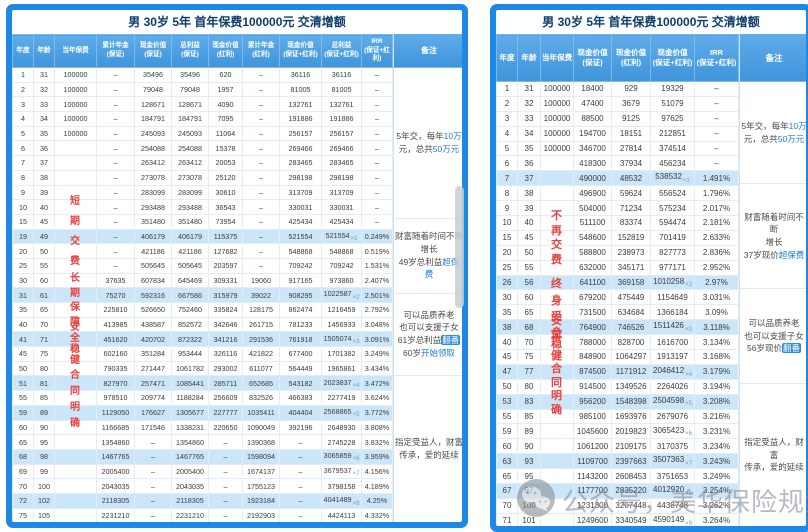 This screenshot has height=532, width=808. I want to click on table-row: 8 38–273078 273078 25120–298198 298198–, so click(202, 177).